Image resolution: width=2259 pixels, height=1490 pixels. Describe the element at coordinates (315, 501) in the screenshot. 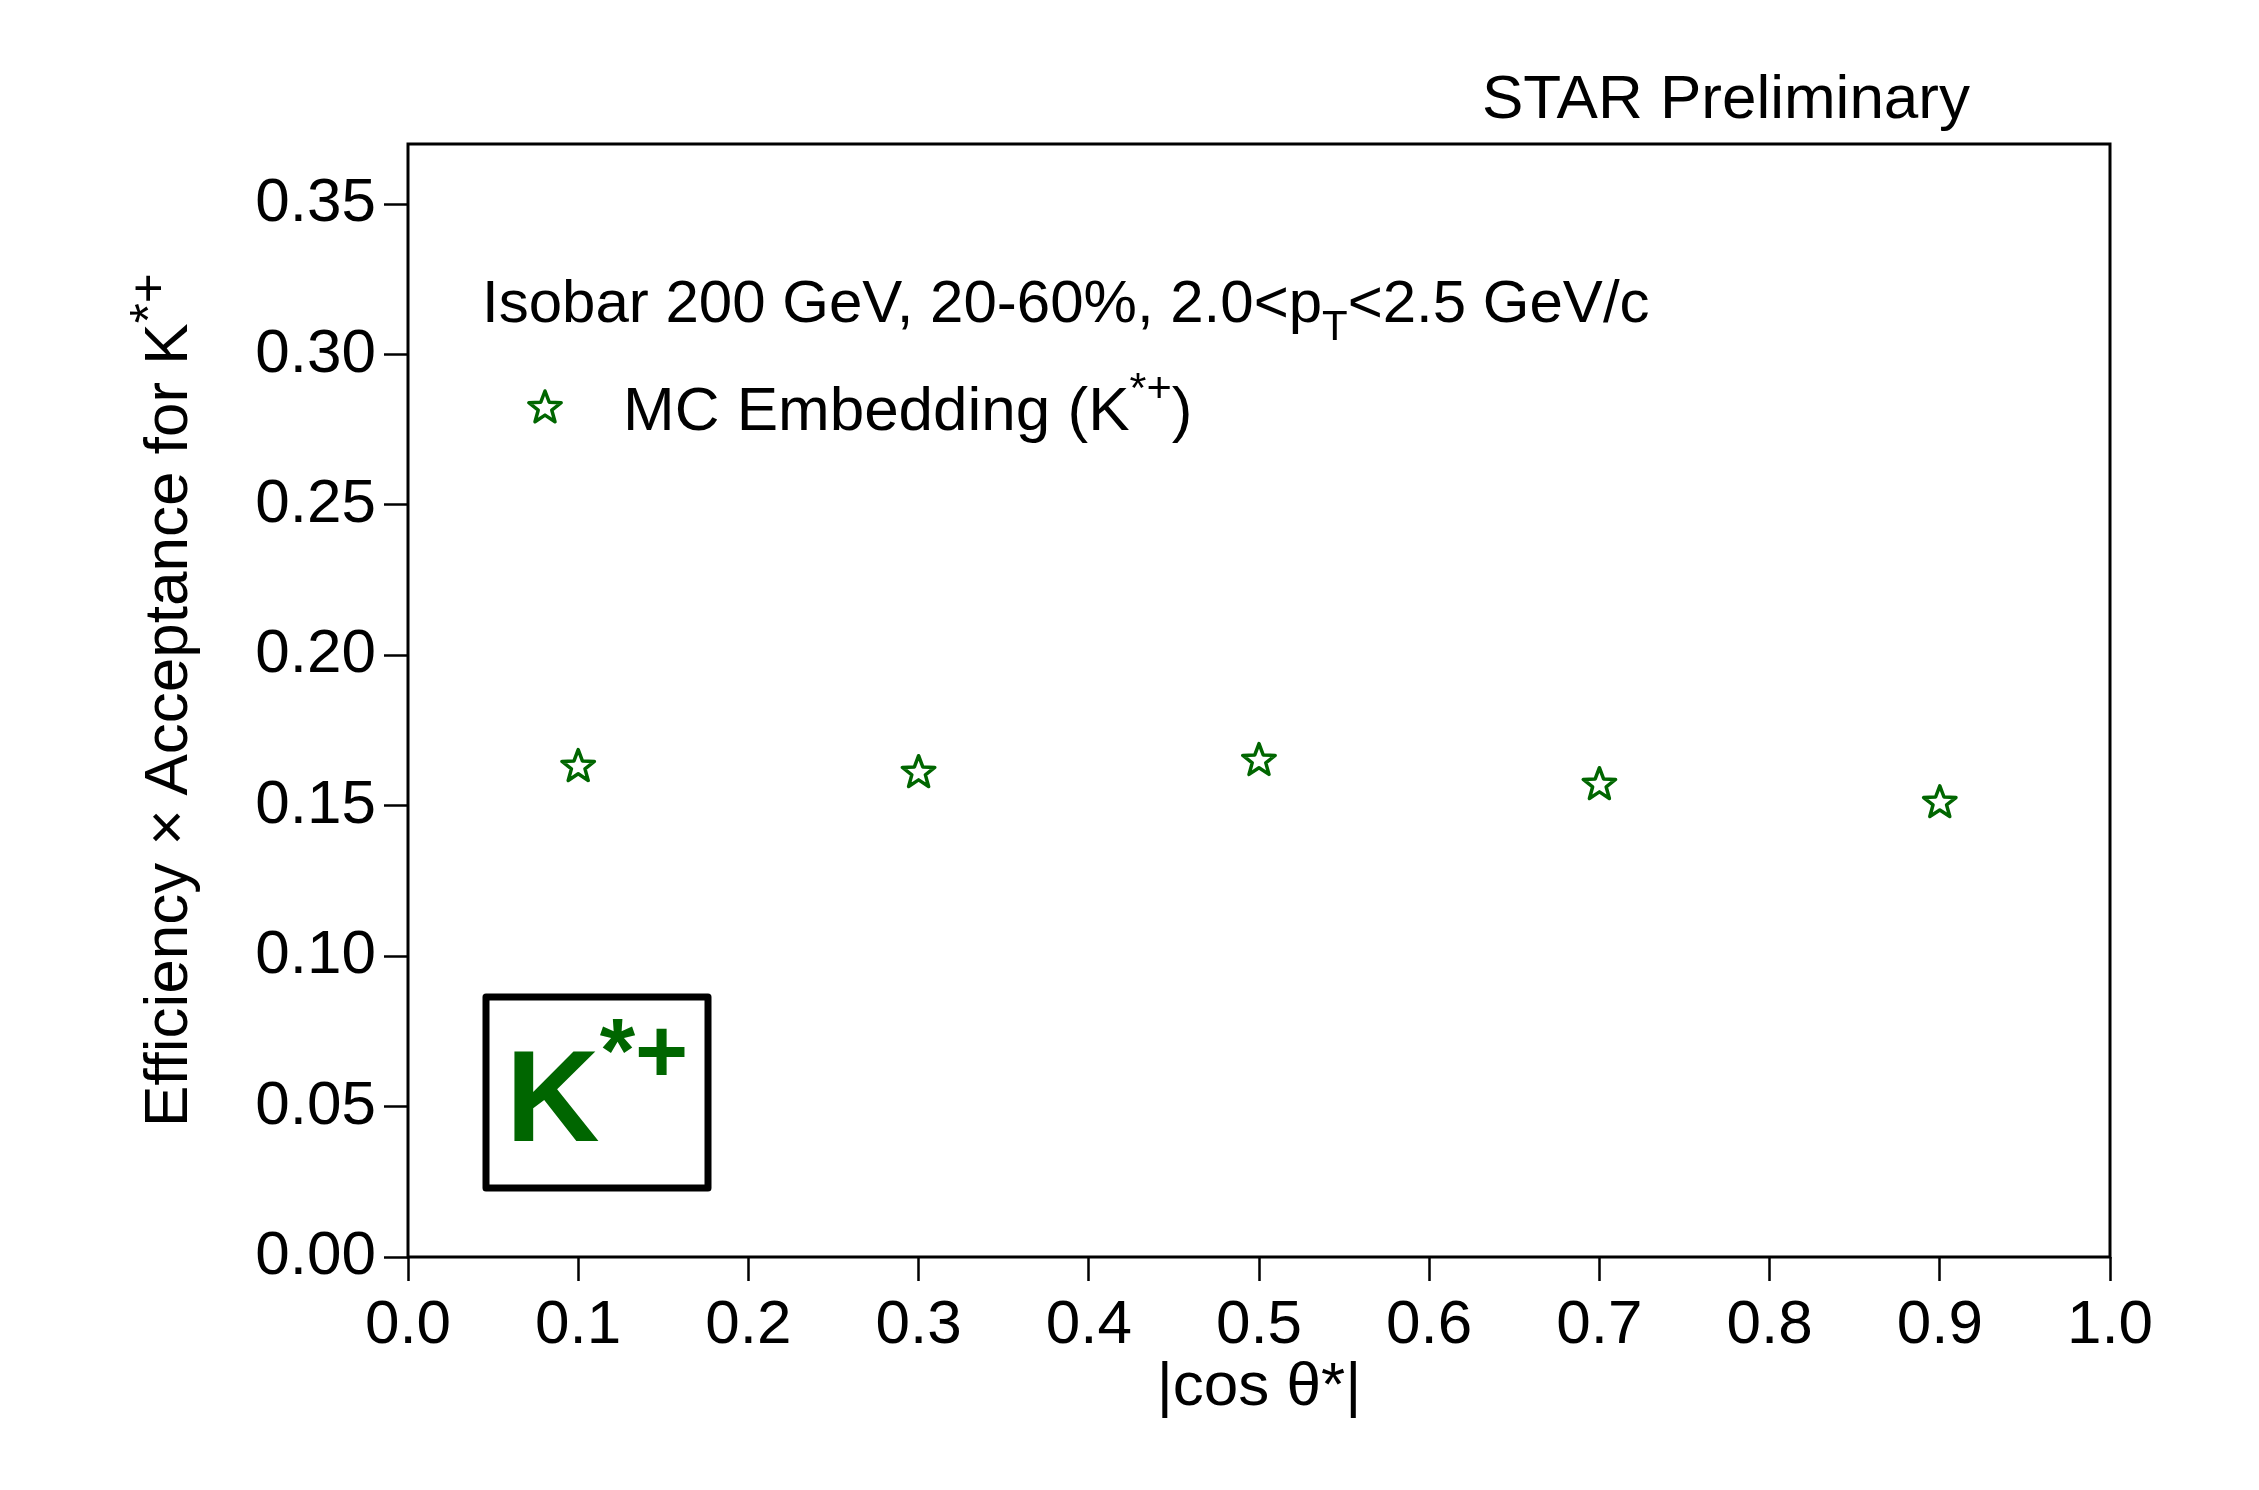

I see `y-tick-label: 0.25` at that location.